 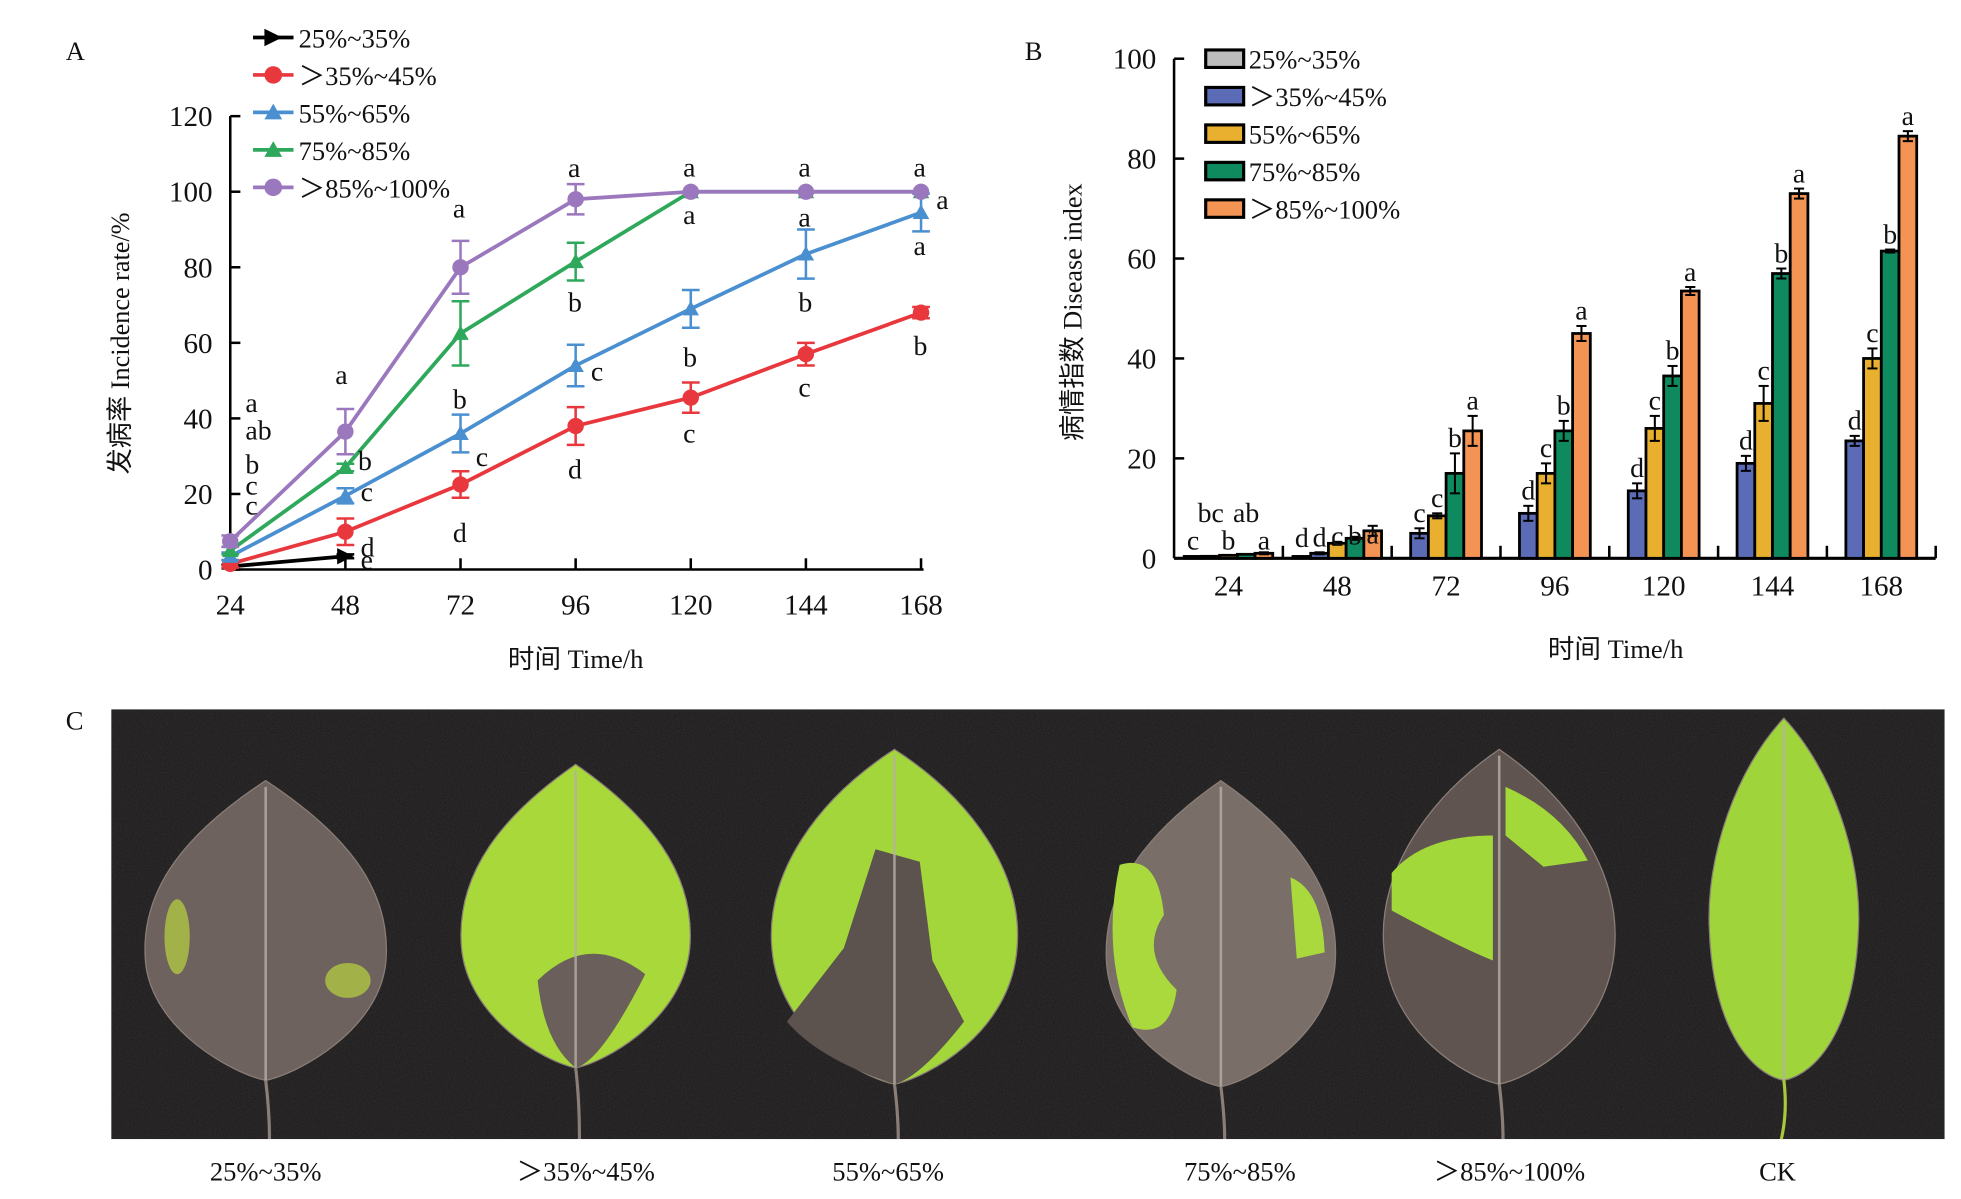 What do you see at coordinates (191, 117) in the screenshot?
I see `y-tick-label: 120` at bounding box center [191, 117].